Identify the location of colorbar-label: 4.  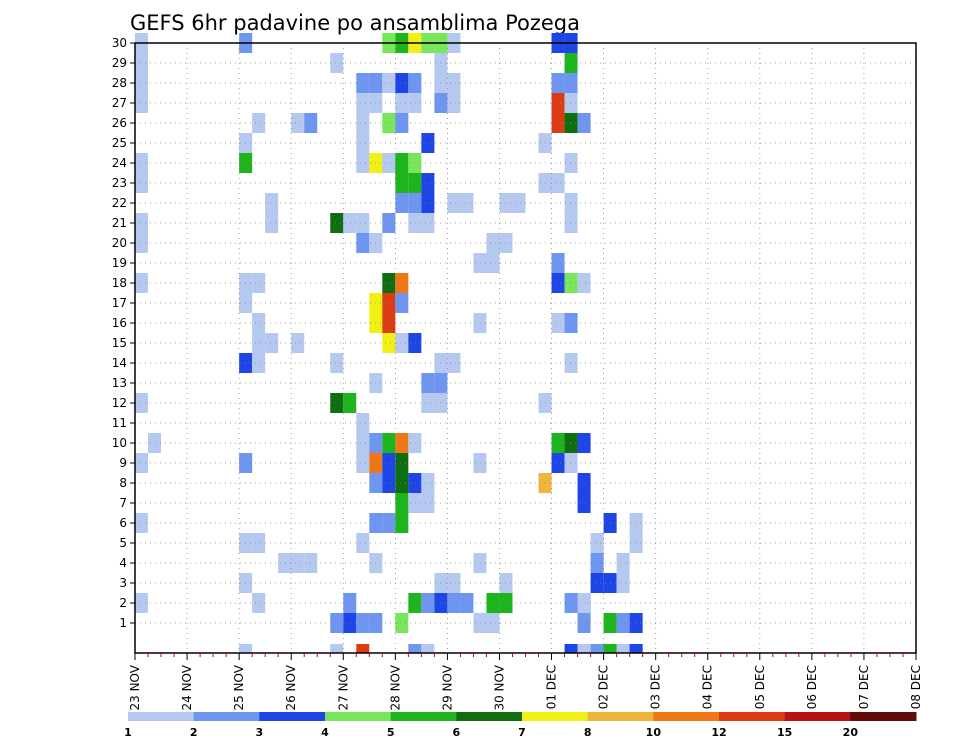
(325, 732).